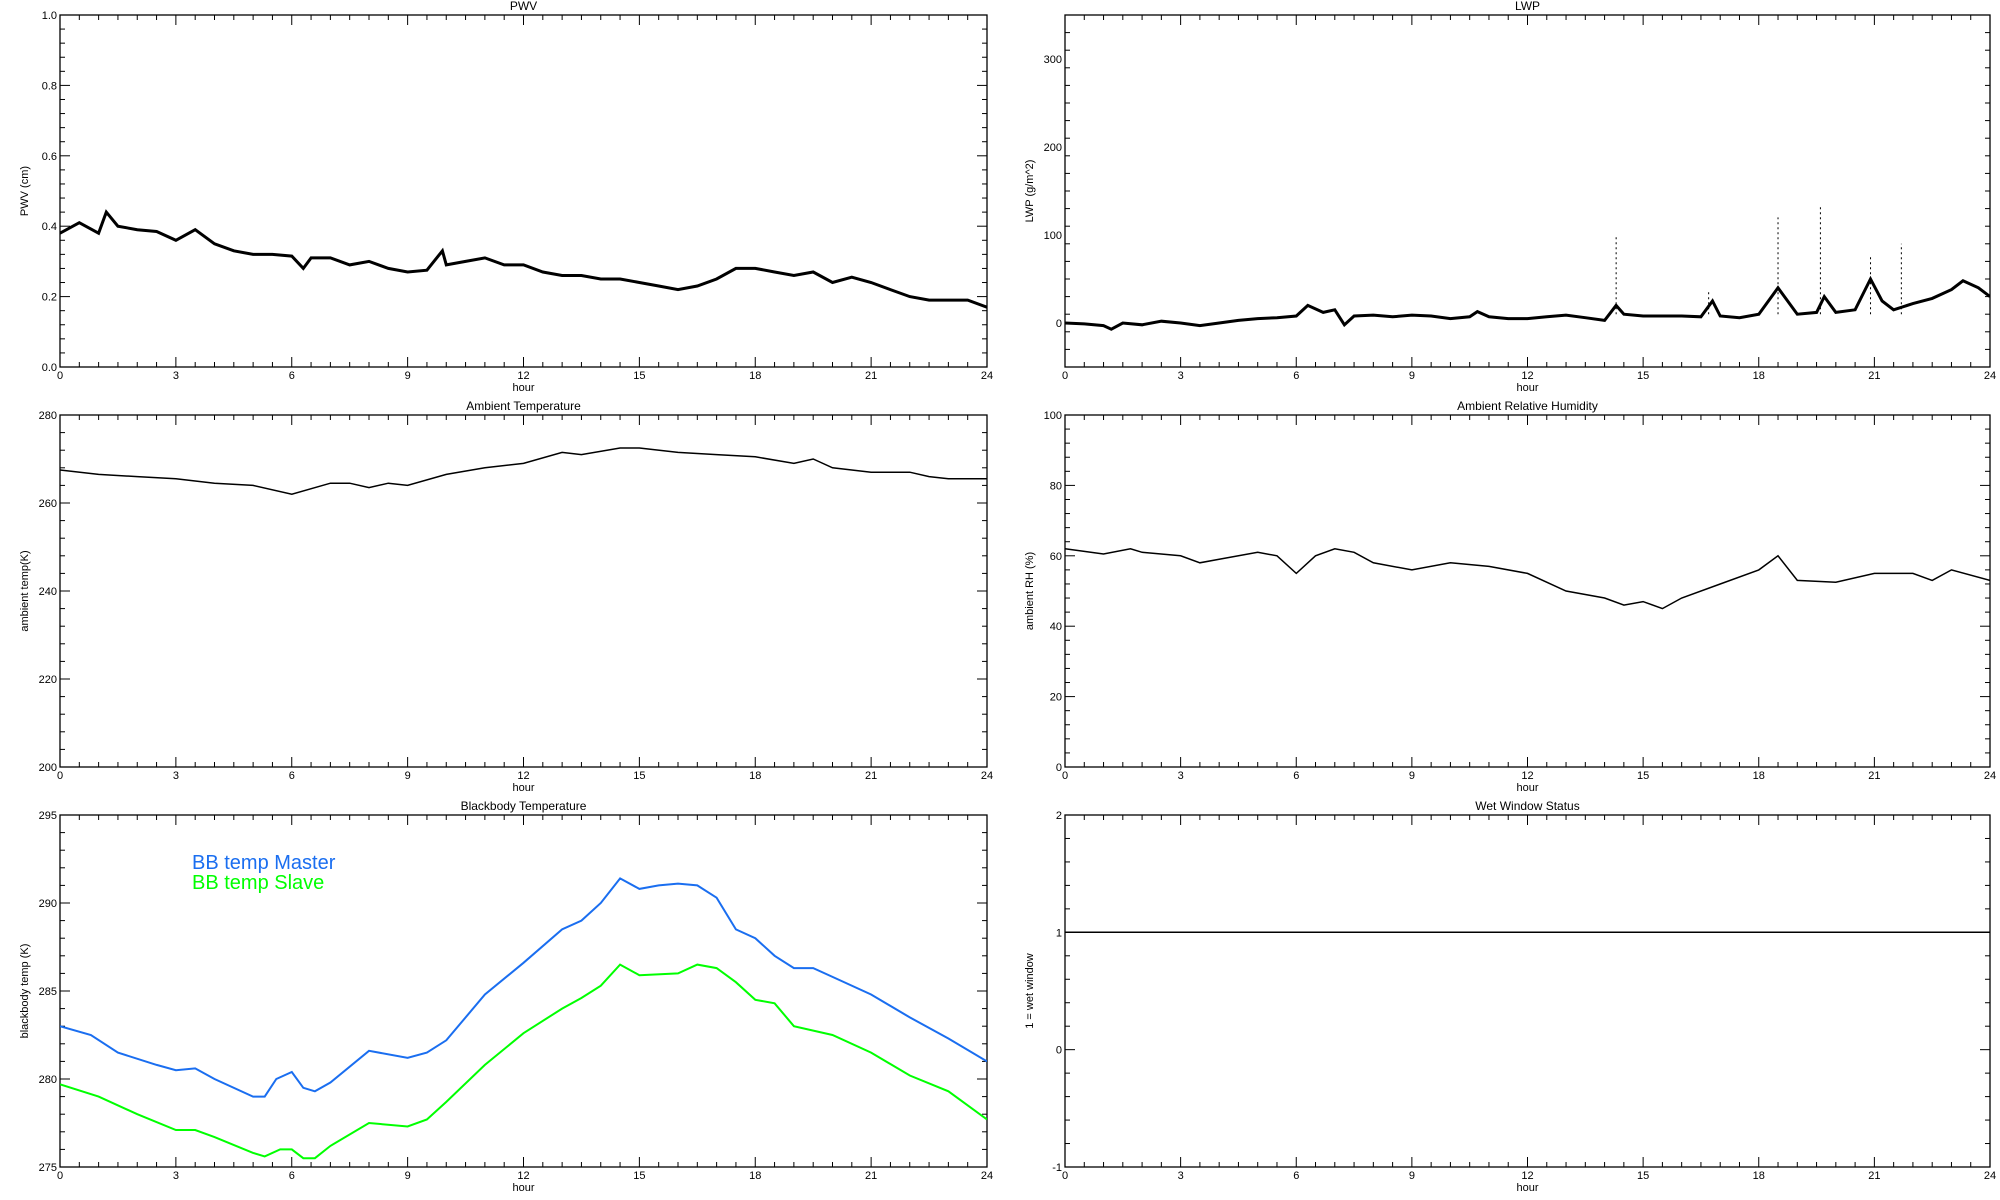 This screenshot has height=1200, width=2000. What do you see at coordinates (1053, 60) in the screenshot?
I see `y-tick-label: 300` at bounding box center [1053, 60].